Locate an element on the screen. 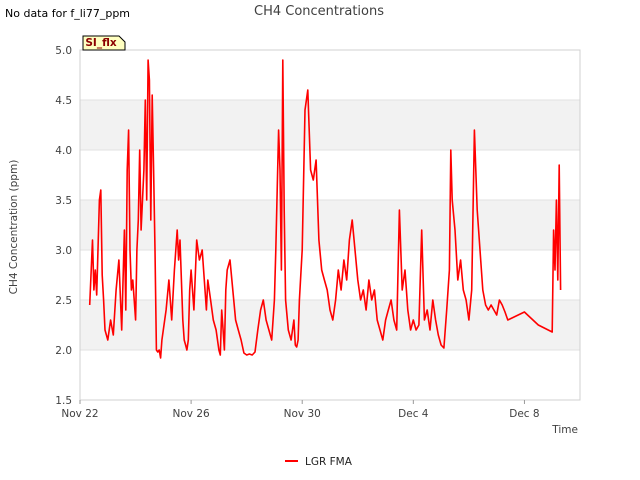  y-tick-label: 5.0 is located at coordinates (63, 51).